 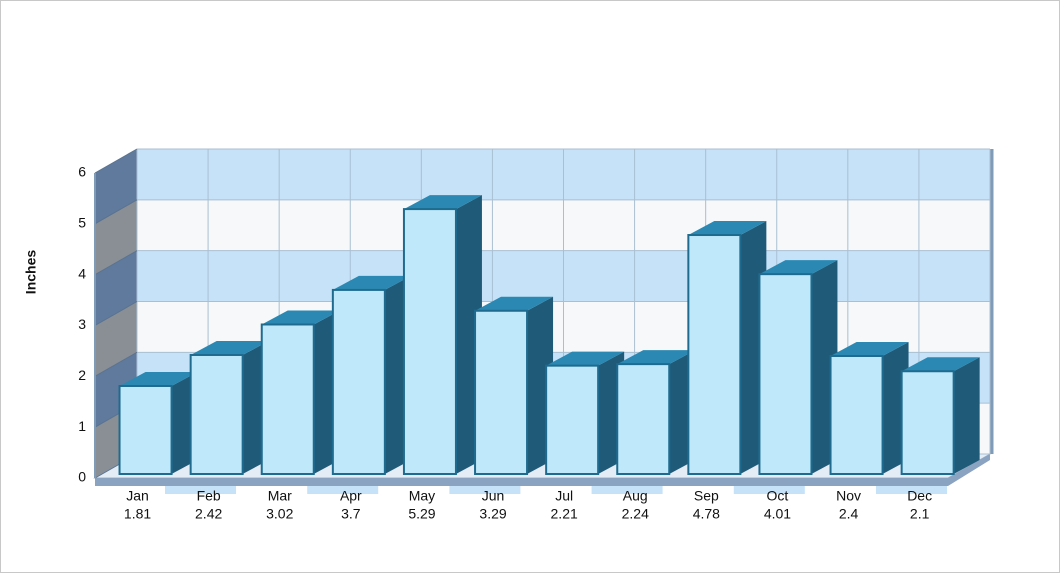 I want to click on y-tick-label: 3, so click(x=82, y=324).